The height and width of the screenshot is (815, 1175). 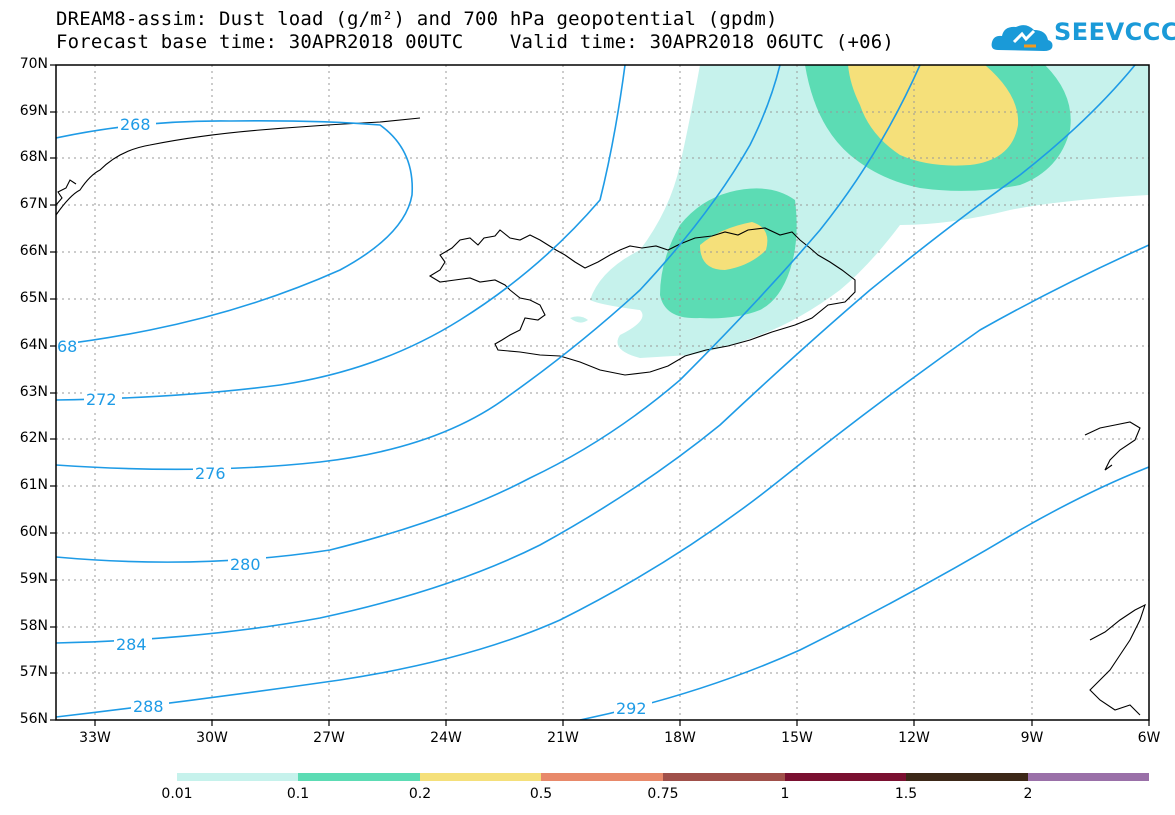 I want to click on colorbar-label: 1.5, so click(x=906, y=794).